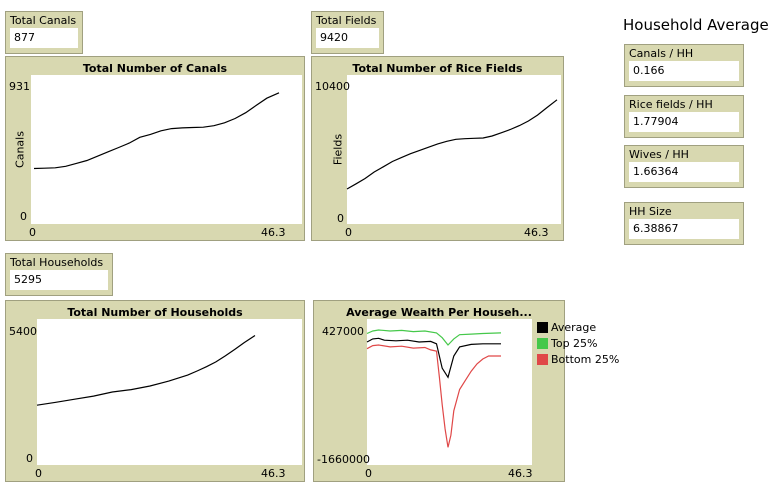  Describe the element at coordinates (155, 68) in the screenshot. I see `plot-title: Total Number of Canals` at that location.